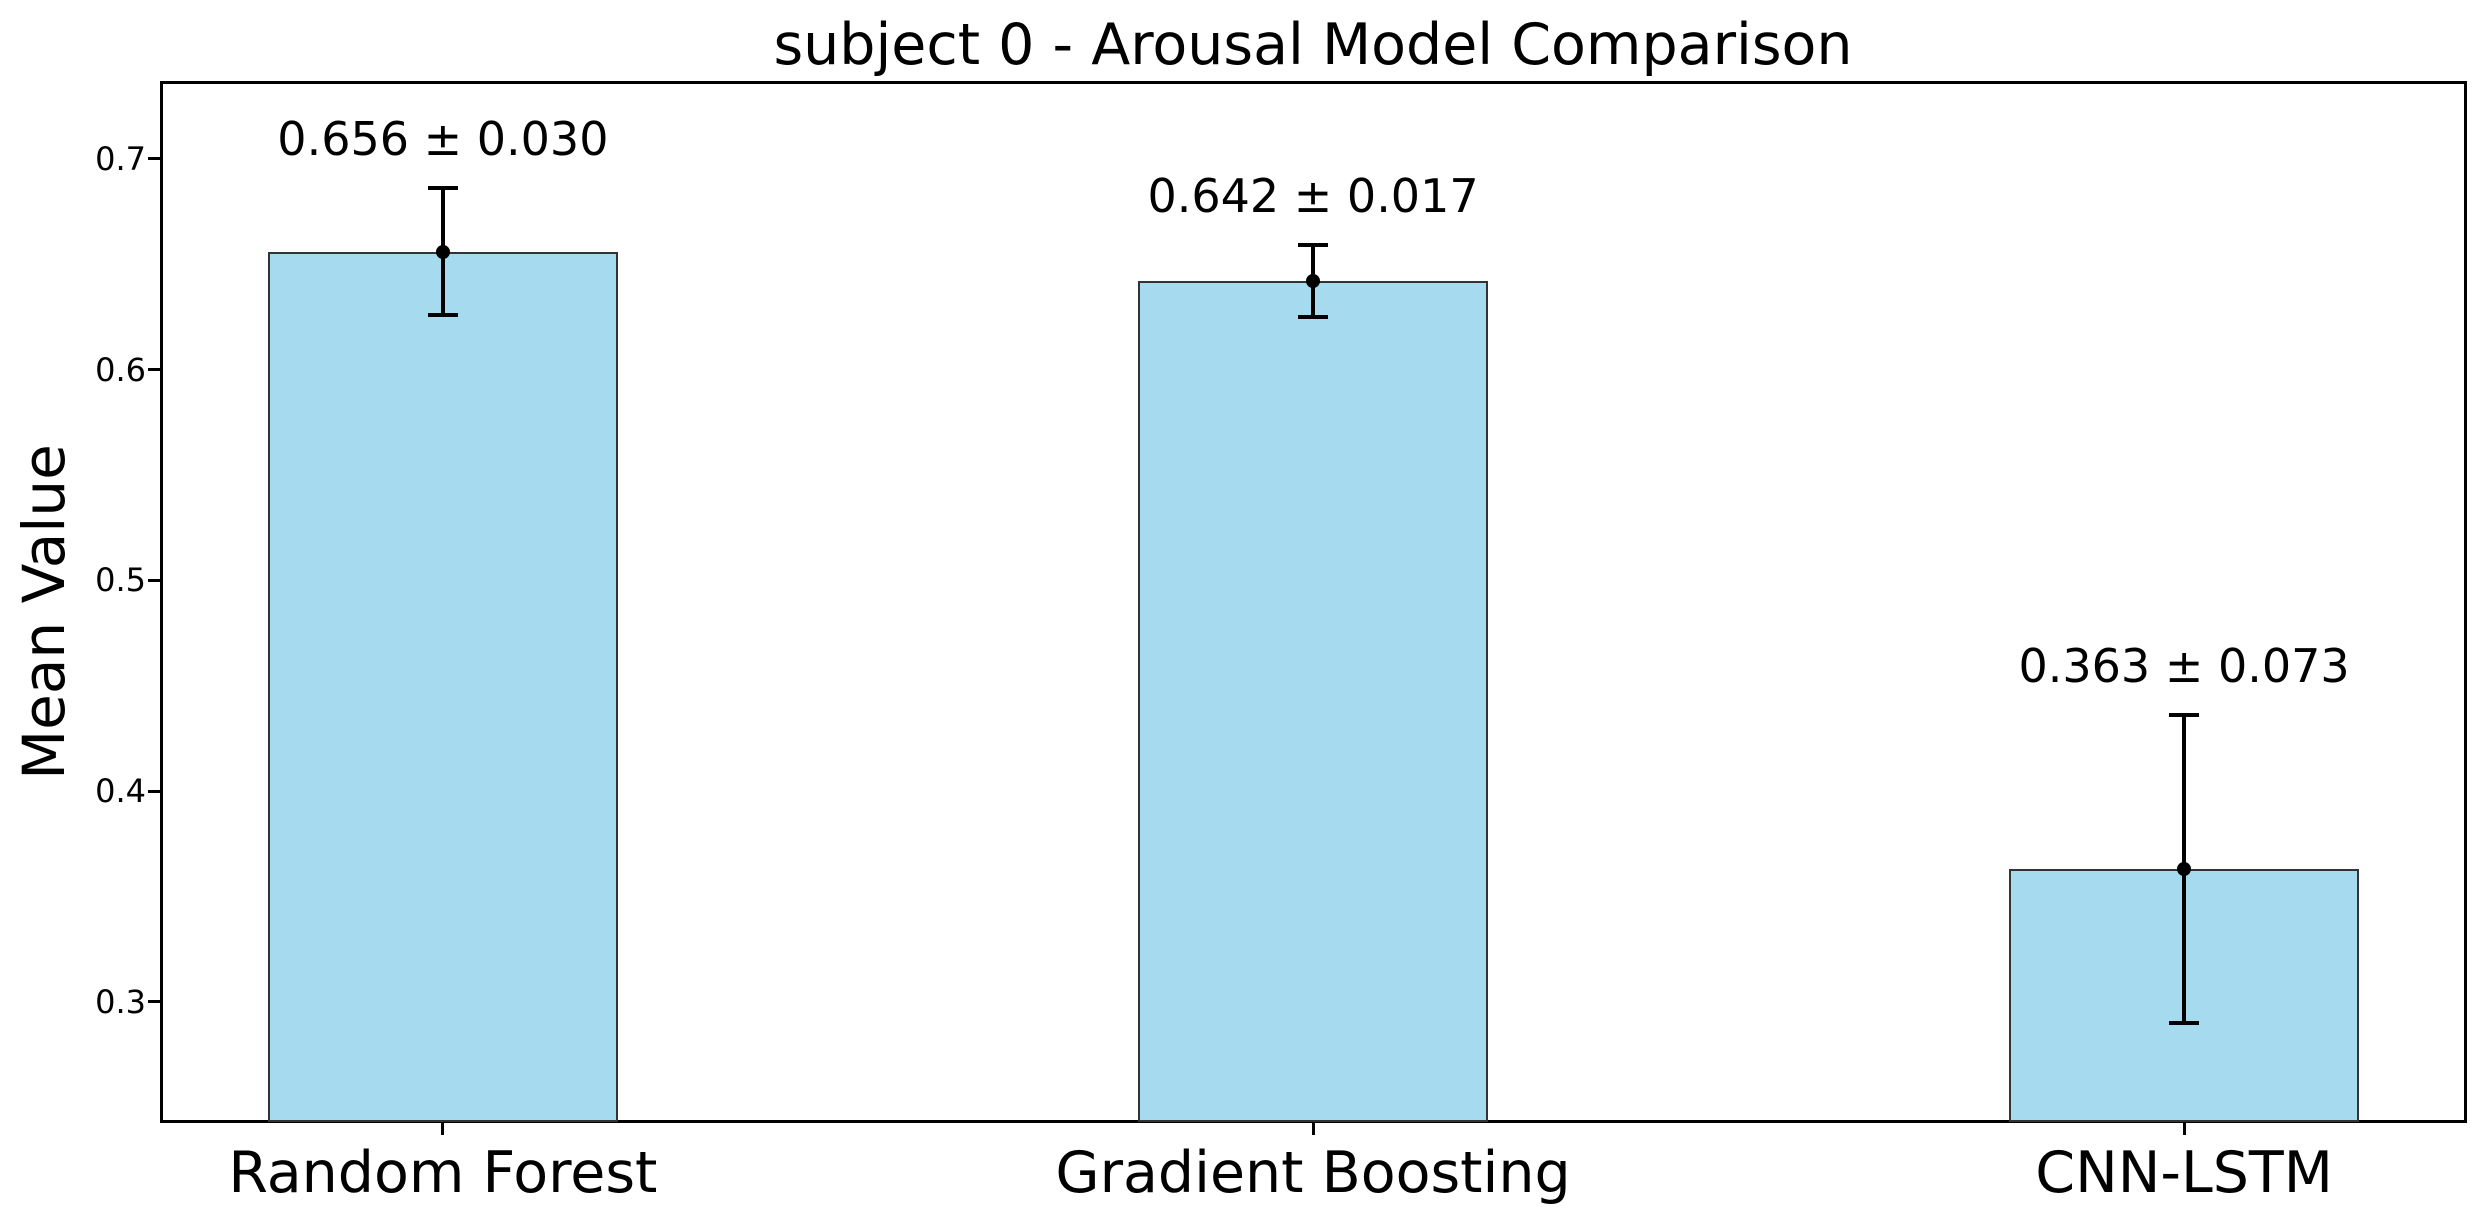 Image resolution: width=2481 pixels, height=1220 pixels. Describe the element at coordinates (443, 139) in the screenshot. I see `bar-annotation: 0.656 ± 0.030` at that location.